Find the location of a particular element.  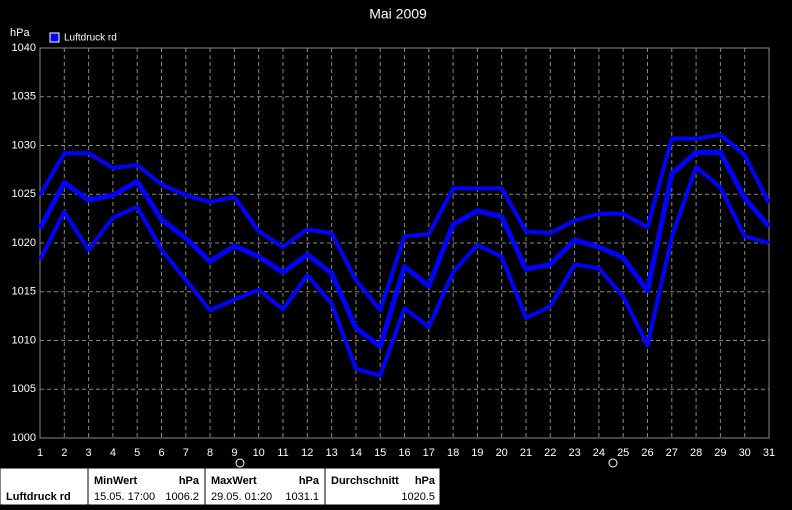

x-tick-label: 6 is located at coordinates (161, 453).